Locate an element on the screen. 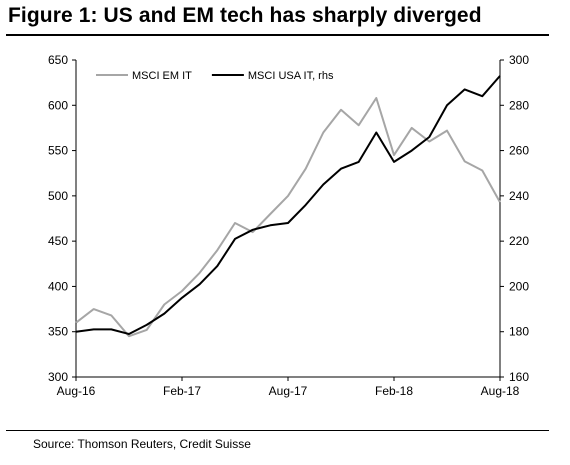 Image resolution: width=570 pixels, height=465 pixels. y-left-tick-label: 300 is located at coordinates (58, 377).